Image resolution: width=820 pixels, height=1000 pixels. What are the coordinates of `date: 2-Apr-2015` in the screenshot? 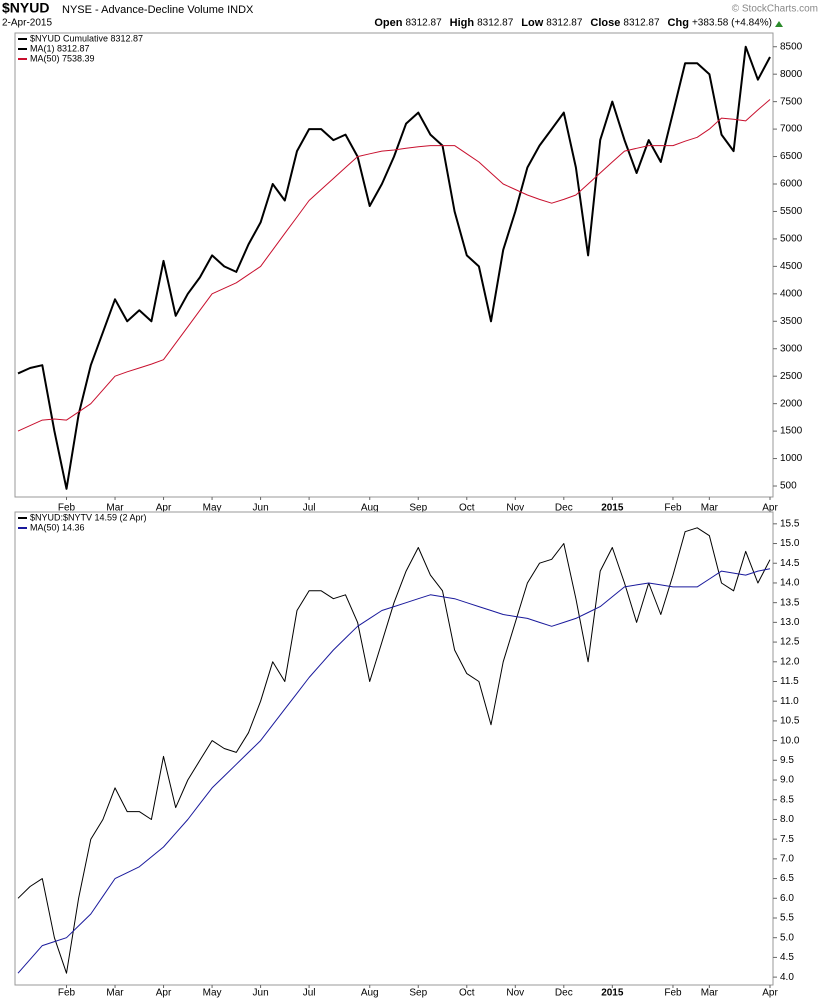 It's located at (27, 23).